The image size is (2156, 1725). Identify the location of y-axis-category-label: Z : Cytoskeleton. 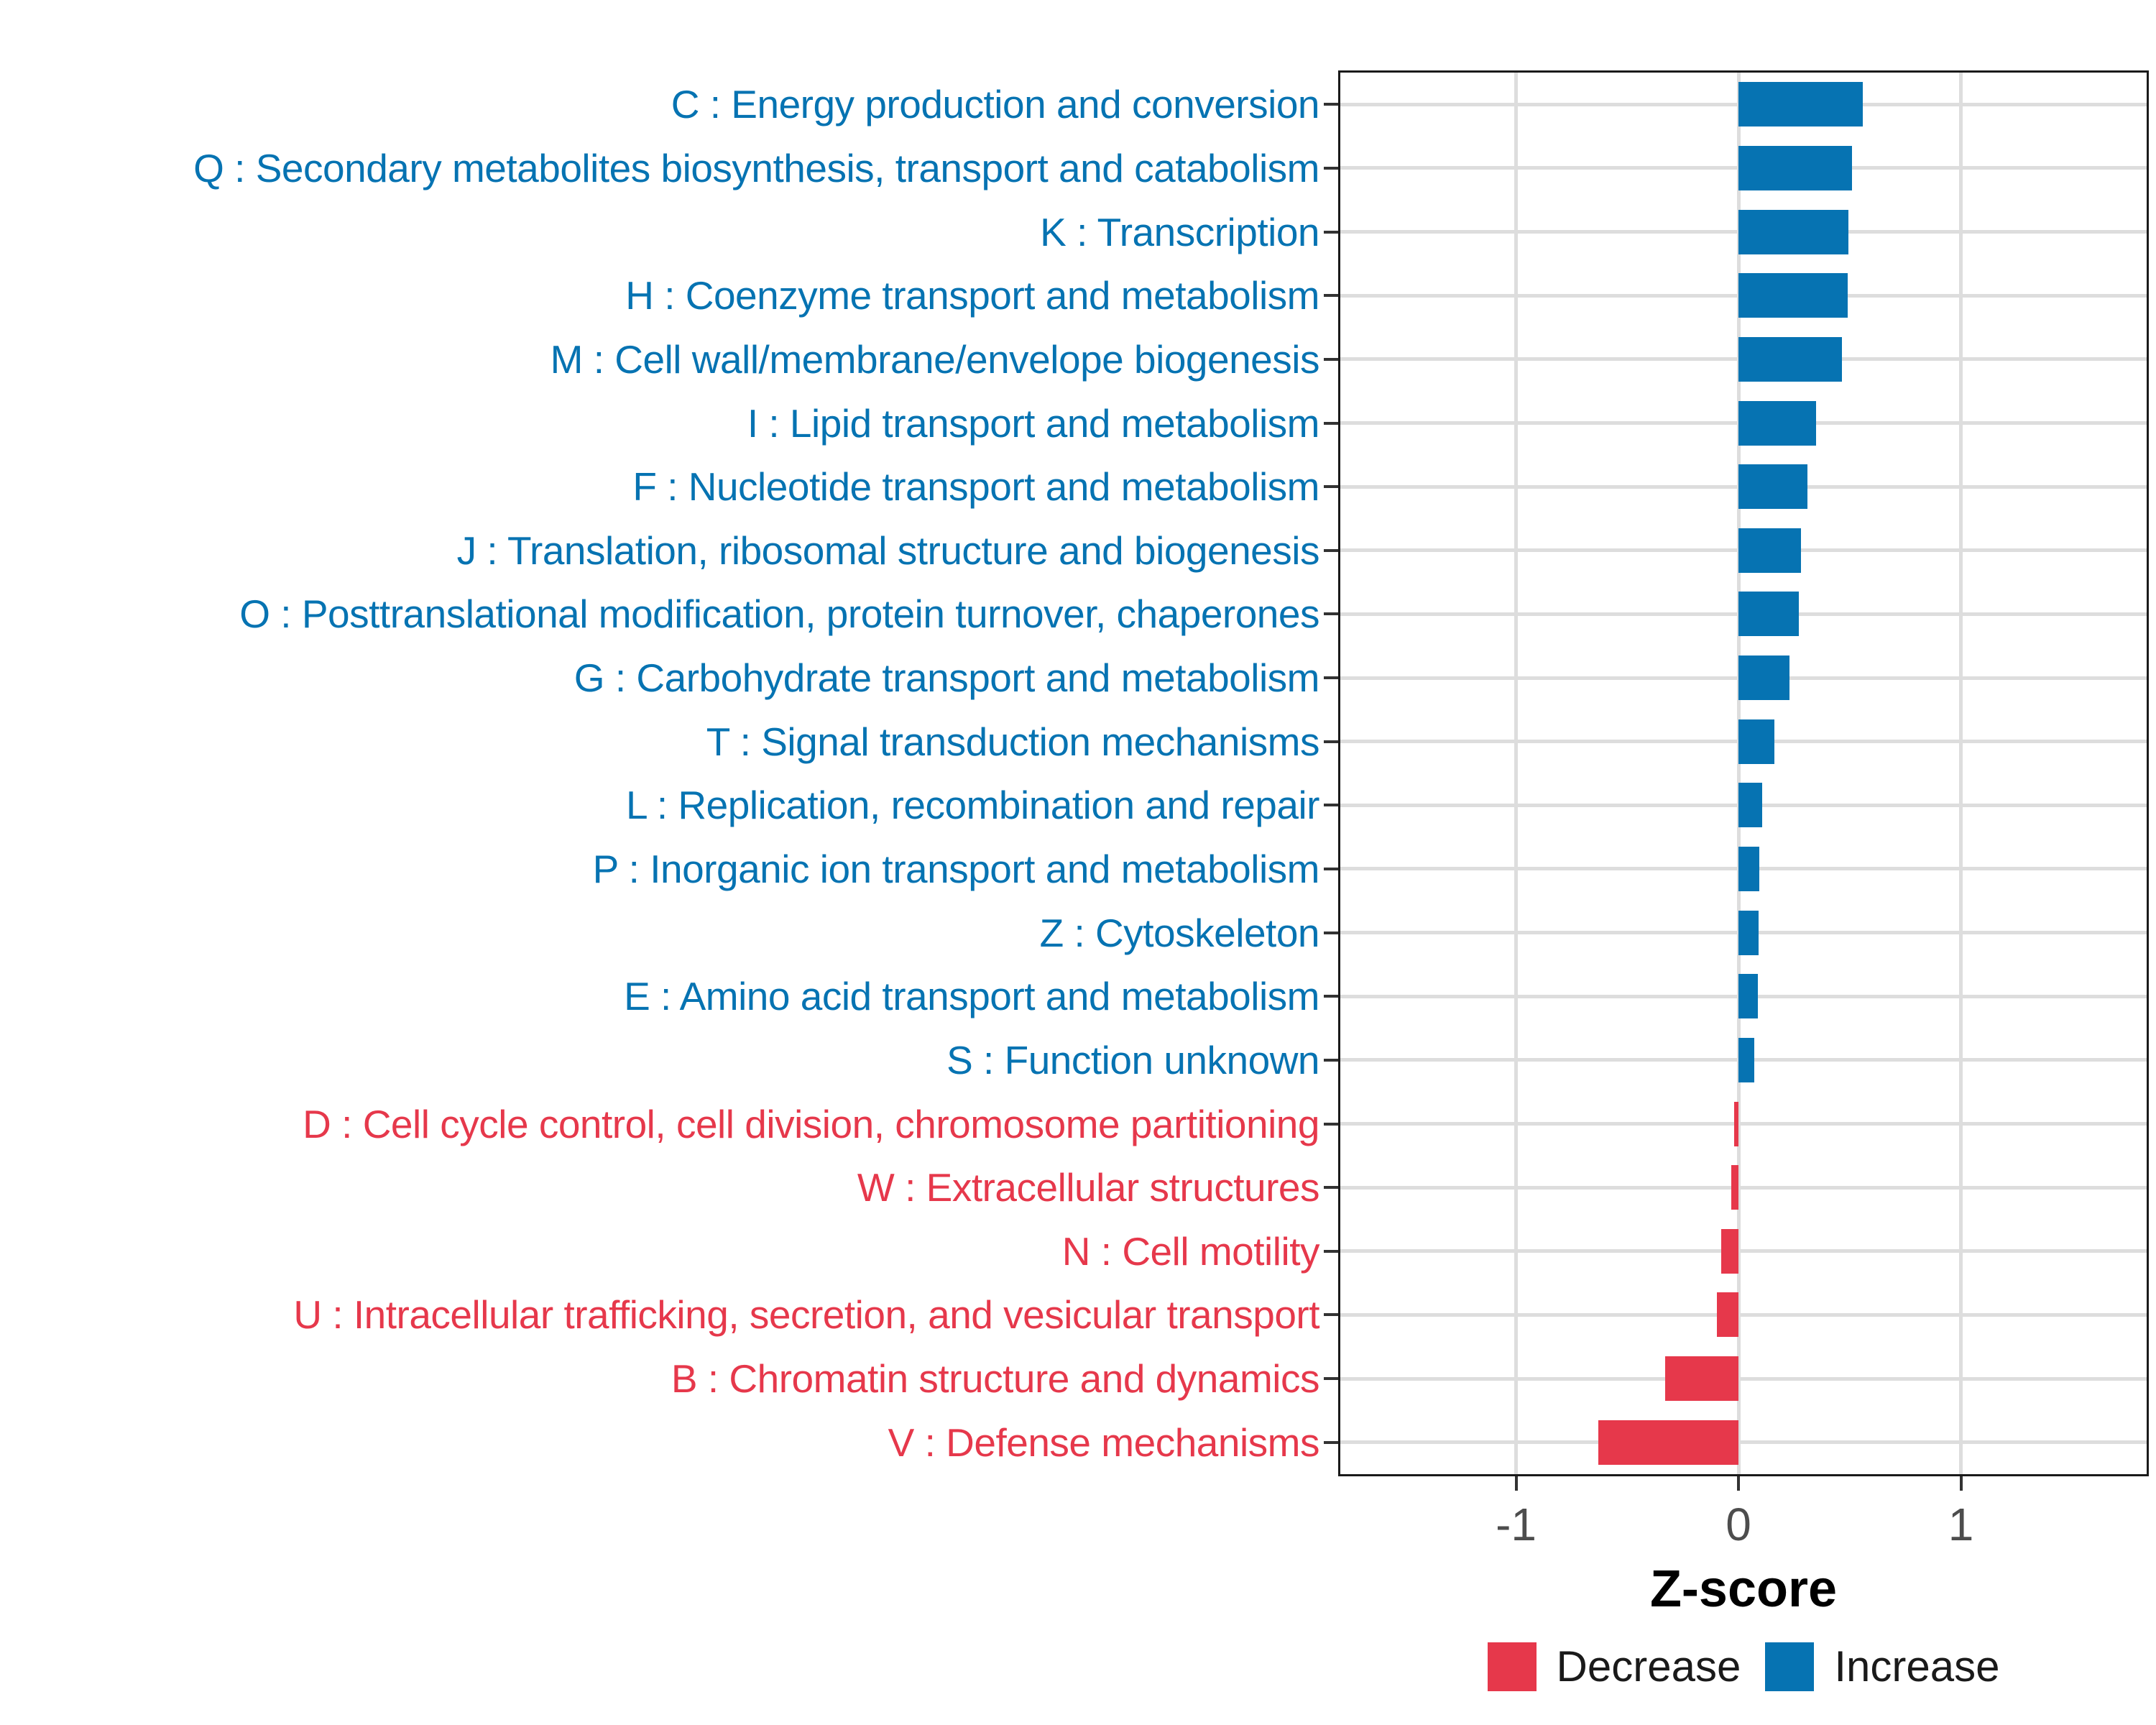
(1179, 932).